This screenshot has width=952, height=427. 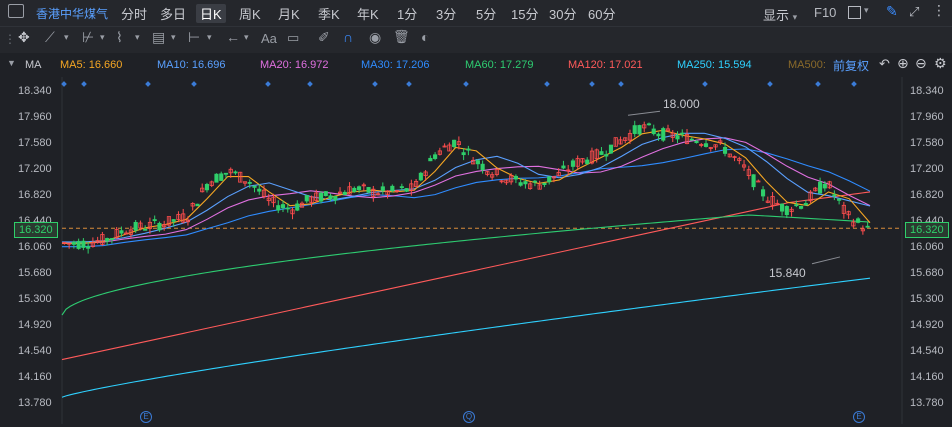 I want to click on tab-quarterly-k: 季K, so click(x=329, y=14).